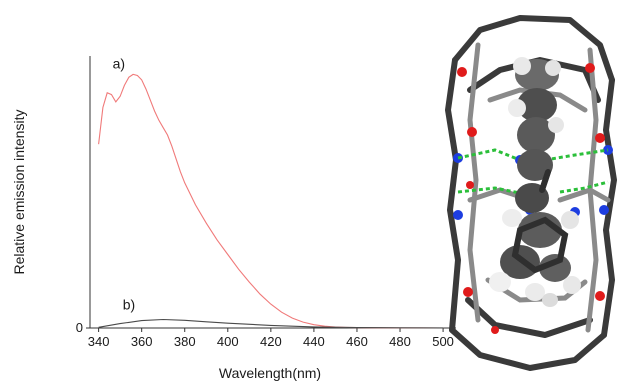  I want to click on x-tick-label: 420, so click(271, 341).